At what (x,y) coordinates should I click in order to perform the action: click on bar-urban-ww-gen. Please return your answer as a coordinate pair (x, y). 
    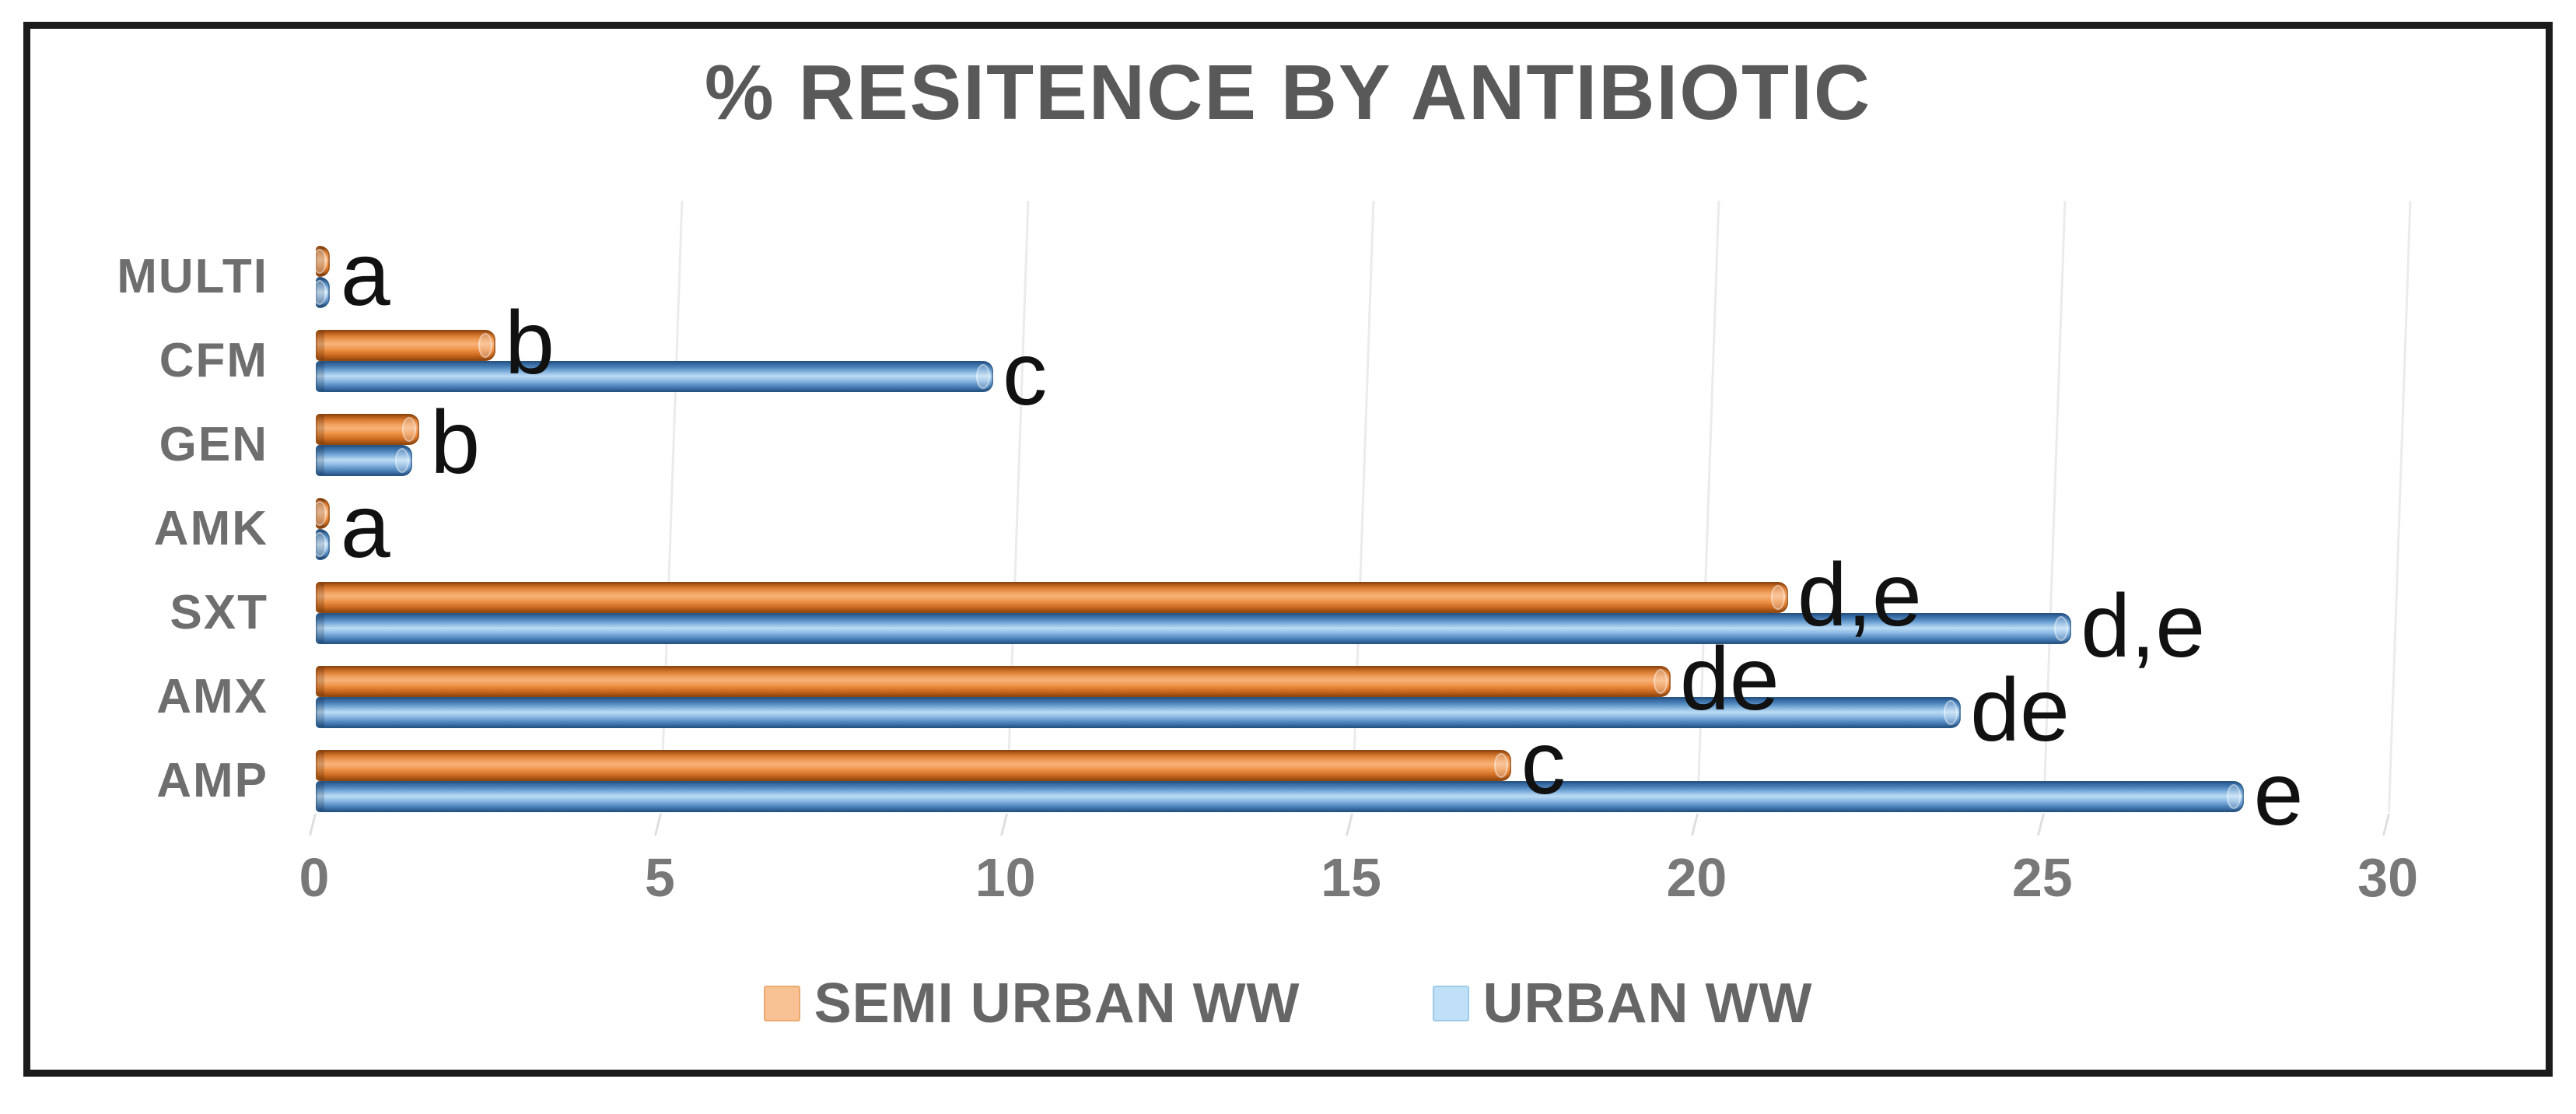
    Looking at the image, I should click on (364, 461).